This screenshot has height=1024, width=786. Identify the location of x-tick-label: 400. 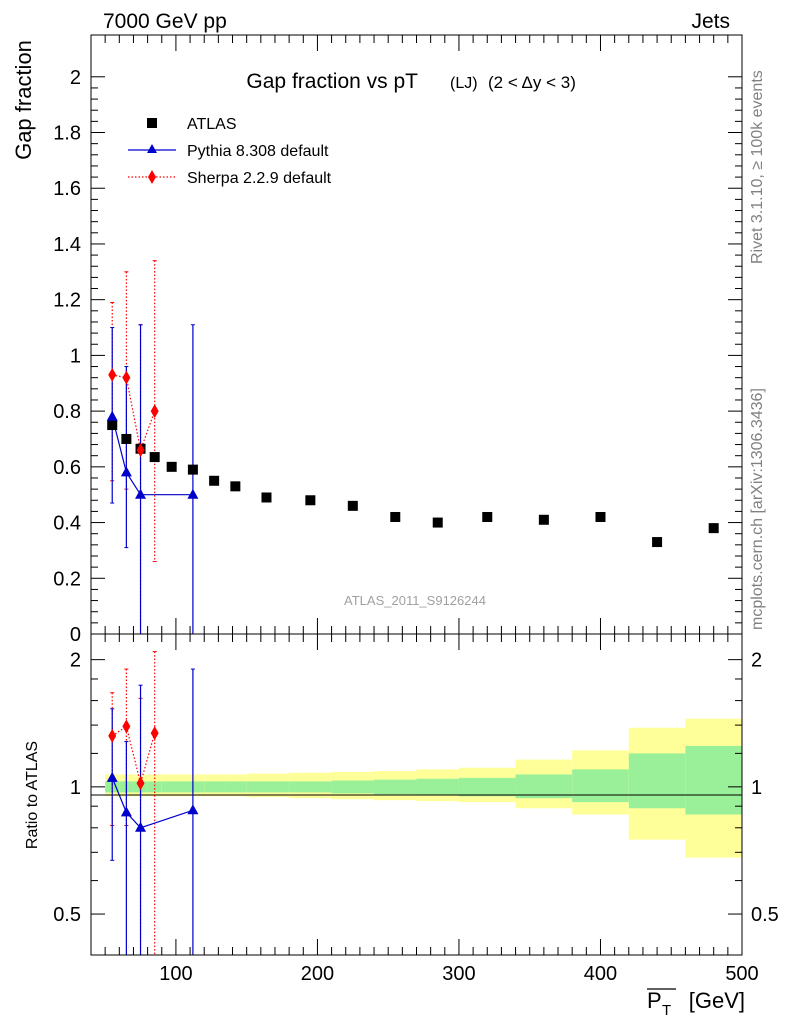
(600, 974).